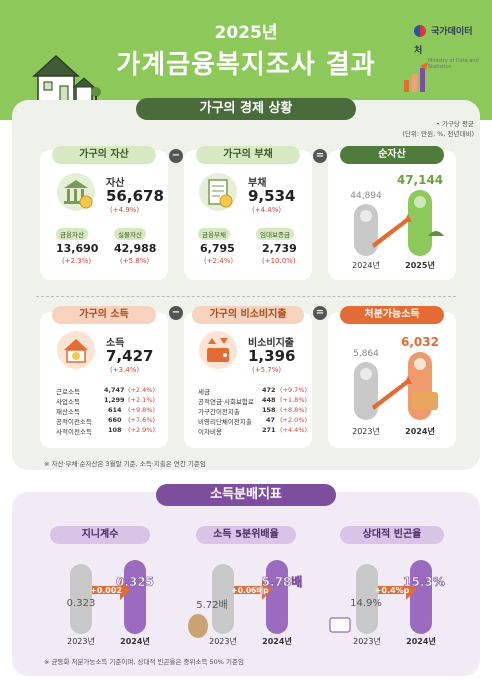 This screenshot has height=687, width=492. I want to click on real-assets-value: 42,988, so click(135, 248).